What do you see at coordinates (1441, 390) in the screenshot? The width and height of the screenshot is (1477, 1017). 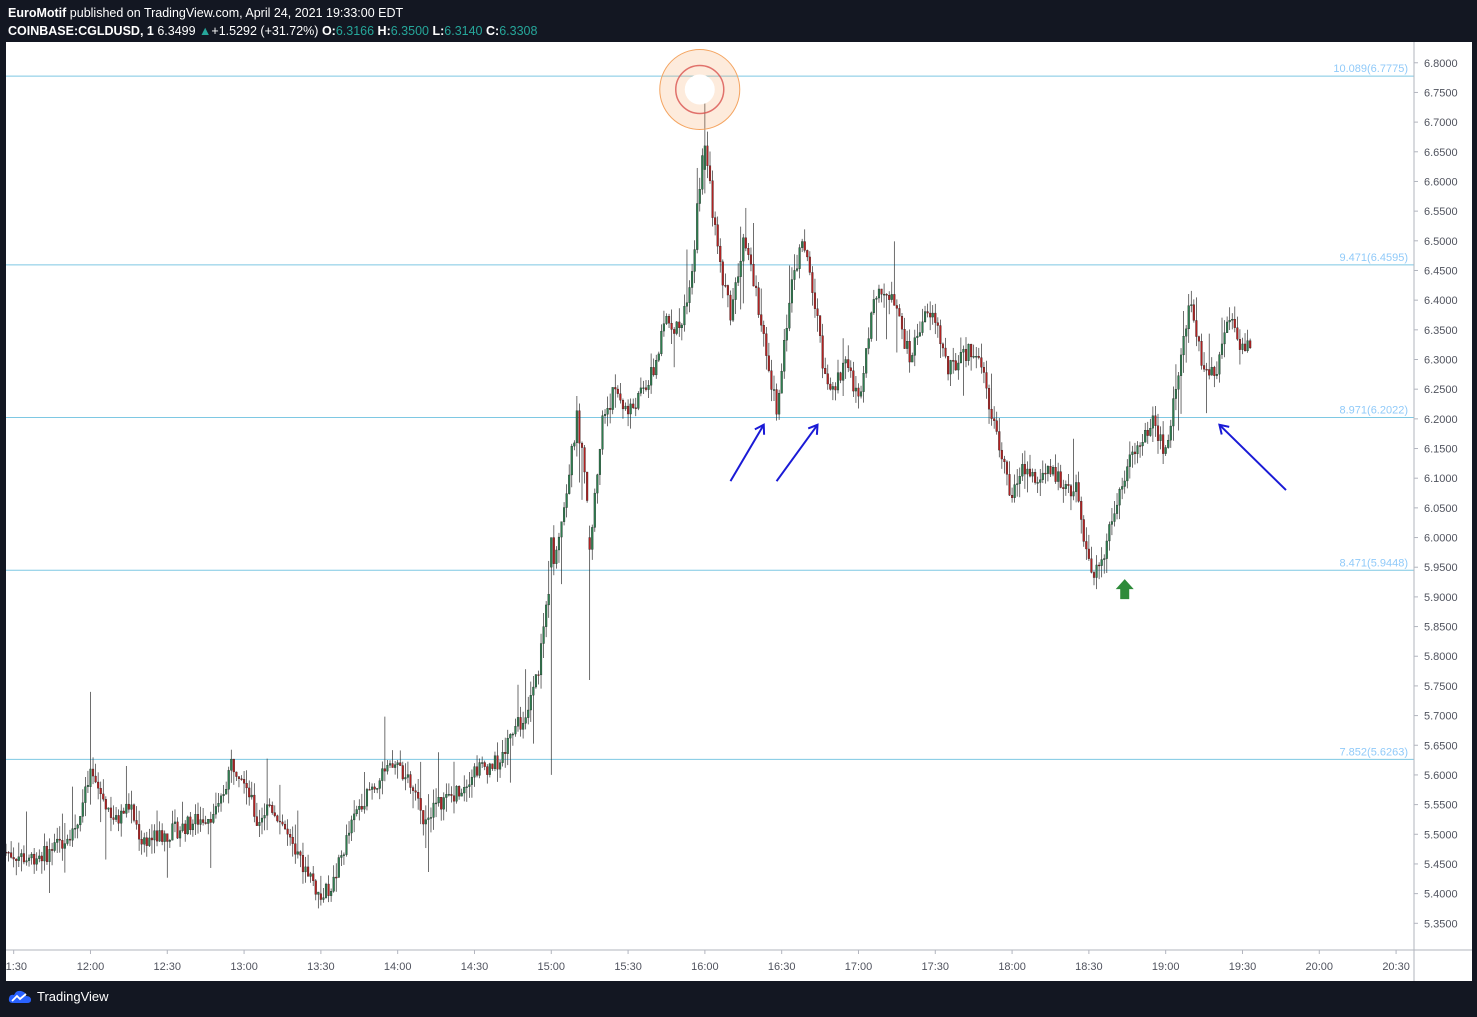 I see `price-tick-label: 6.2500` at bounding box center [1441, 390].